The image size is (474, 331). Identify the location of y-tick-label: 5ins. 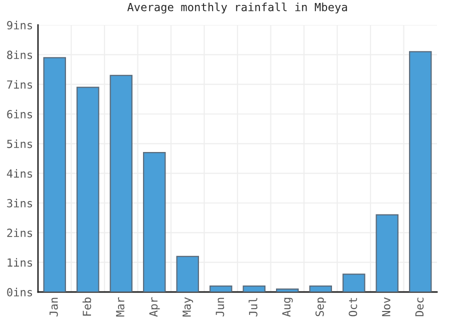
(19, 143).